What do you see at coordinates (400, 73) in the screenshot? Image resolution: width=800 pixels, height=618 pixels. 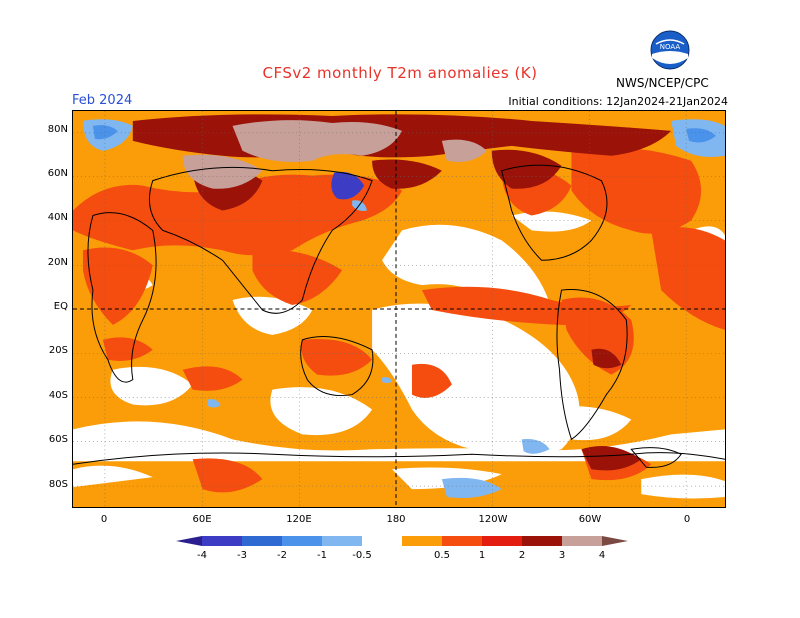 I see `map-title: CFSv2 monthly T2m anomalies (K)` at bounding box center [400, 73].